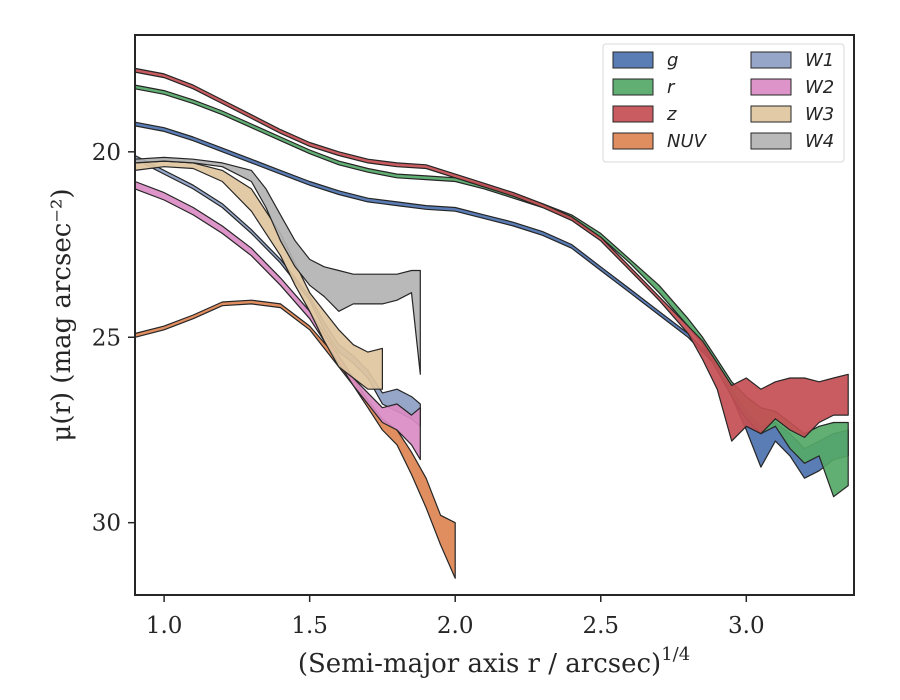 Image resolution: width=900 pixels, height=700 pixels. What do you see at coordinates (771, 141) in the screenshot?
I see `legend-swatch-w4` at bounding box center [771, 141].